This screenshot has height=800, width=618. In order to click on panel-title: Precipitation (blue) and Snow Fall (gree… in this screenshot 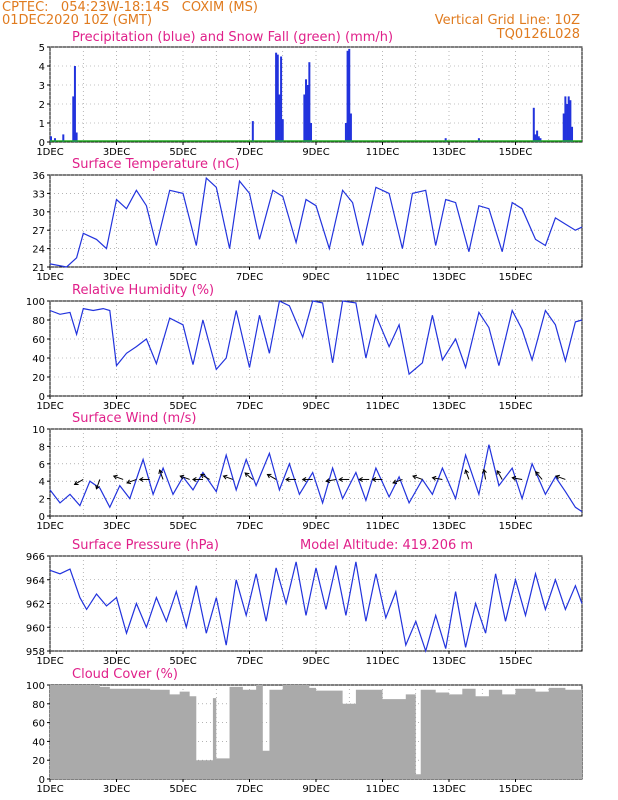, I will do `click(232, 37)`.